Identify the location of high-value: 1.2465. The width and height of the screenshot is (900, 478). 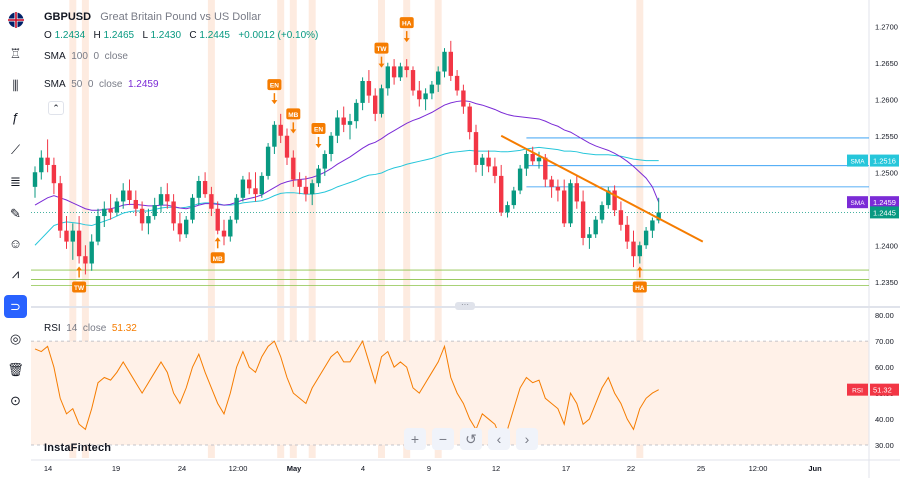
(119, 35).